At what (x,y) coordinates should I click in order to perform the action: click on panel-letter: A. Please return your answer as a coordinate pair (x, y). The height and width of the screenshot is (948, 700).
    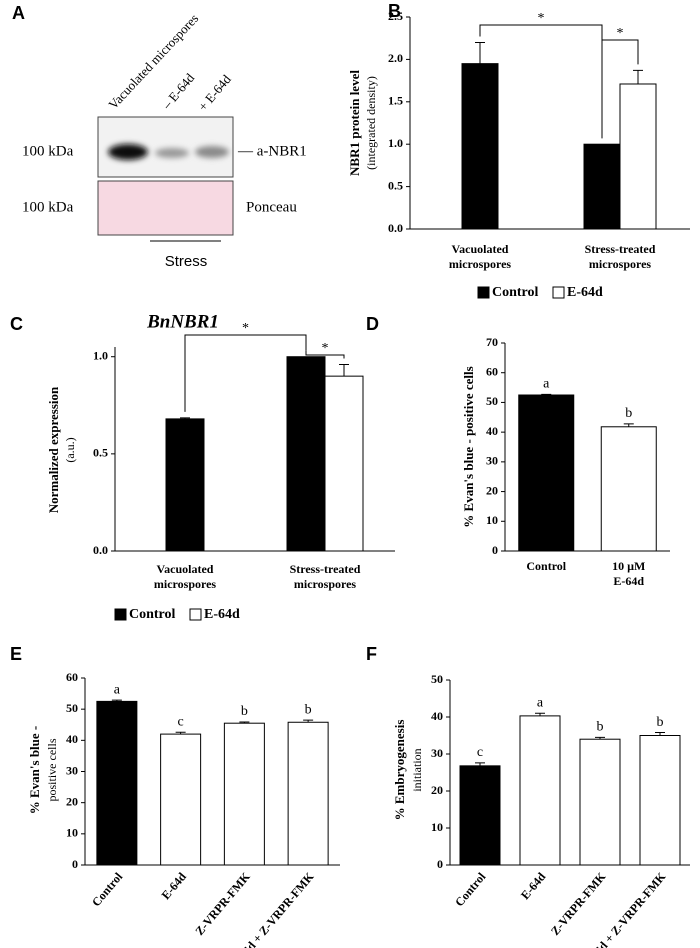
    Looking at the image, I should click on (18, 13).